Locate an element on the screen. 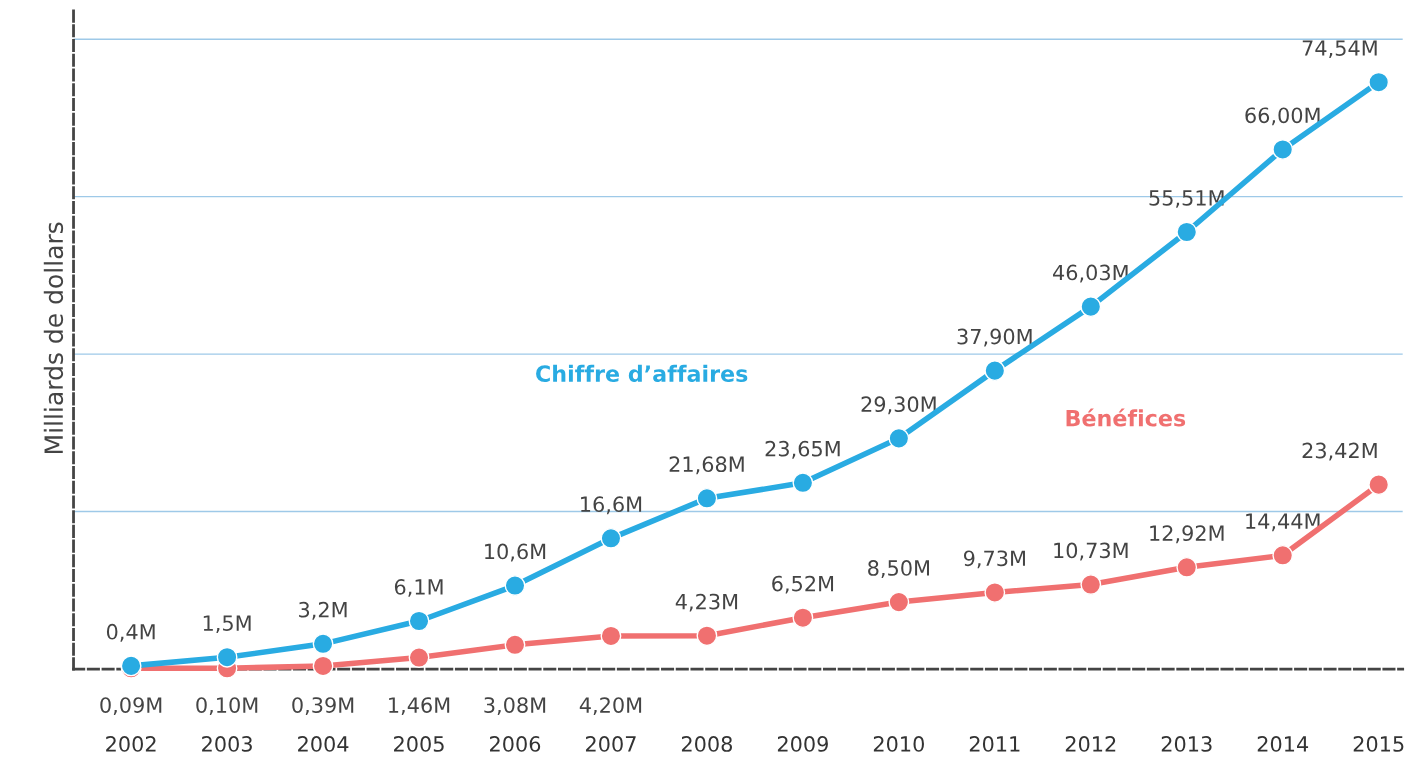  data-label: 1,5M is located at coordinates (227, 624).